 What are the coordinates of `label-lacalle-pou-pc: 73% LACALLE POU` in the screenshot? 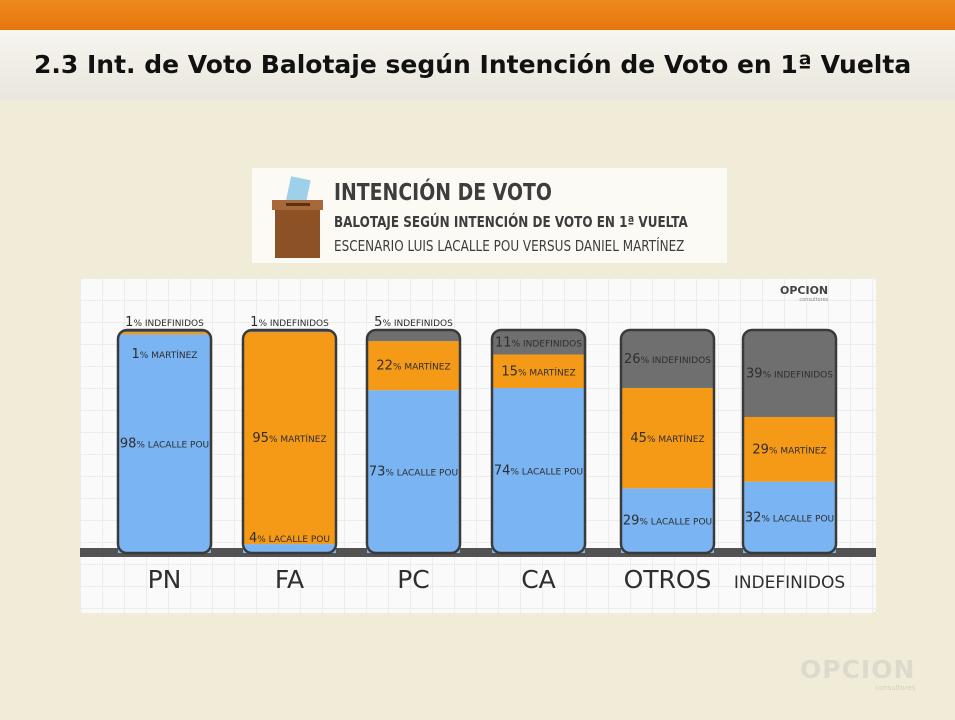 It's located at (413, 472).